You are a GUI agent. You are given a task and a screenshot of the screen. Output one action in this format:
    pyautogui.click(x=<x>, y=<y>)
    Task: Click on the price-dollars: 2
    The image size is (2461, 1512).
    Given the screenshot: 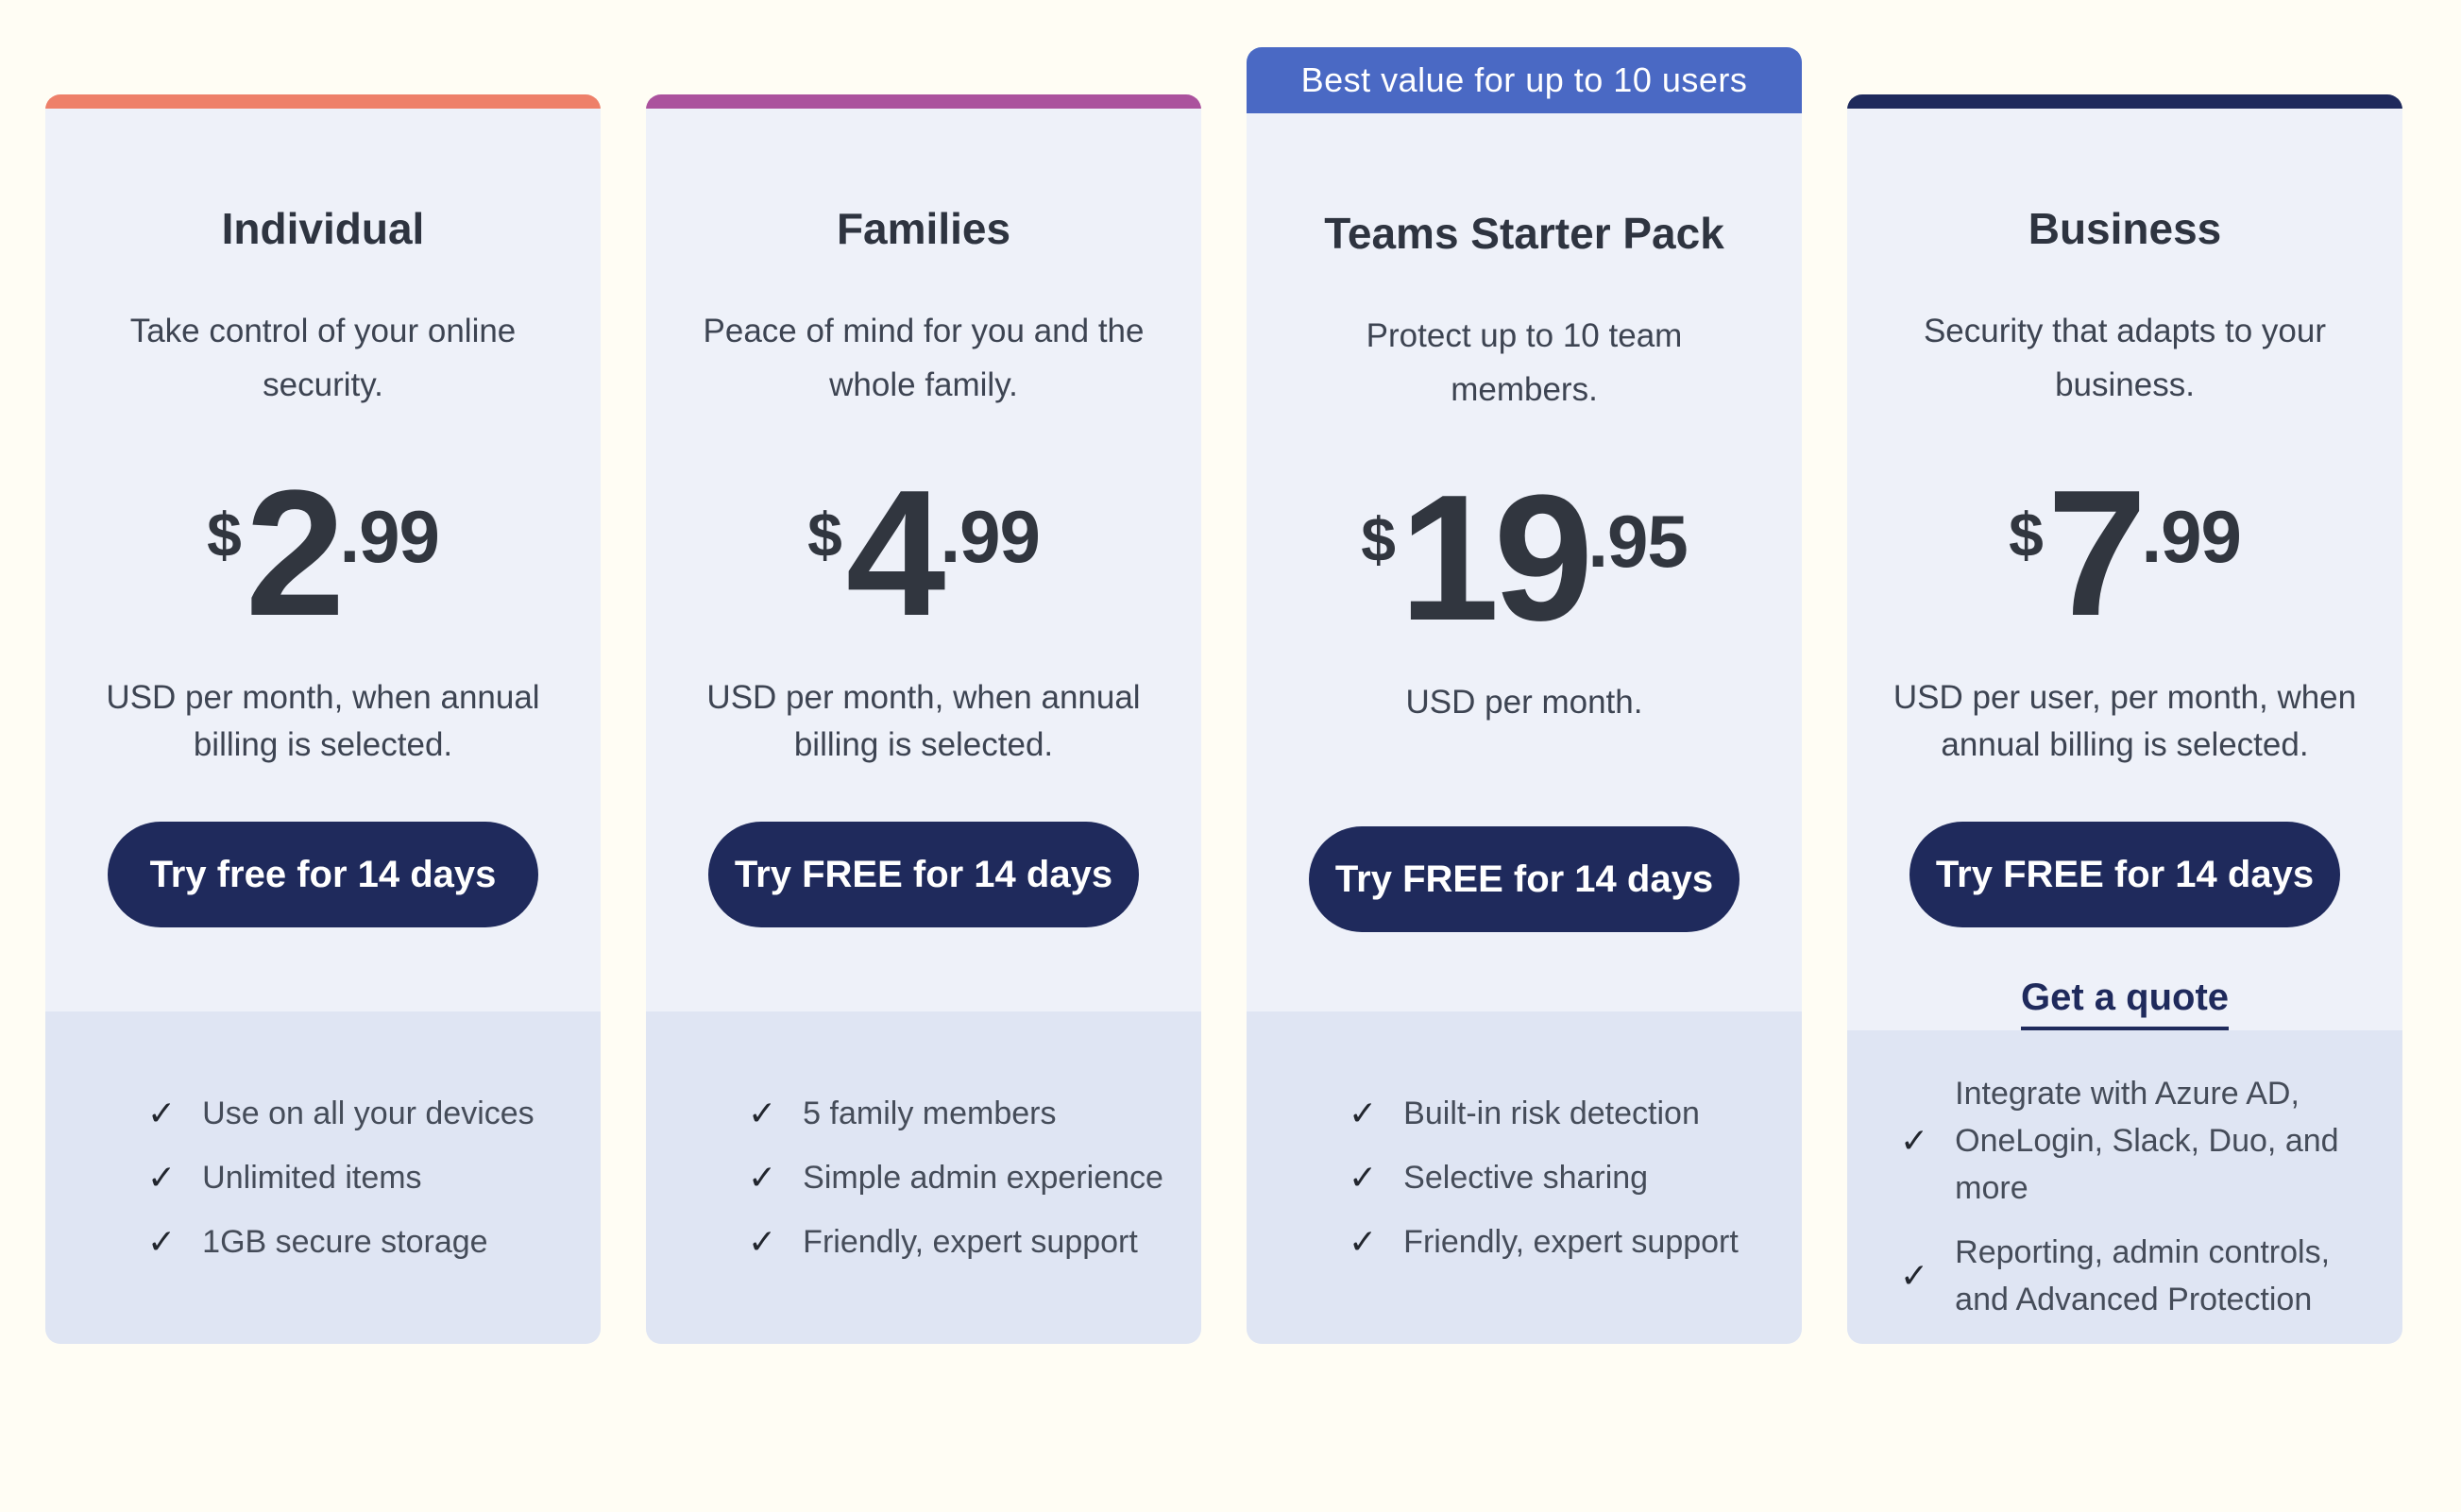 What is the action you would take?
    pyautogui.click(x=295, y=553)
    